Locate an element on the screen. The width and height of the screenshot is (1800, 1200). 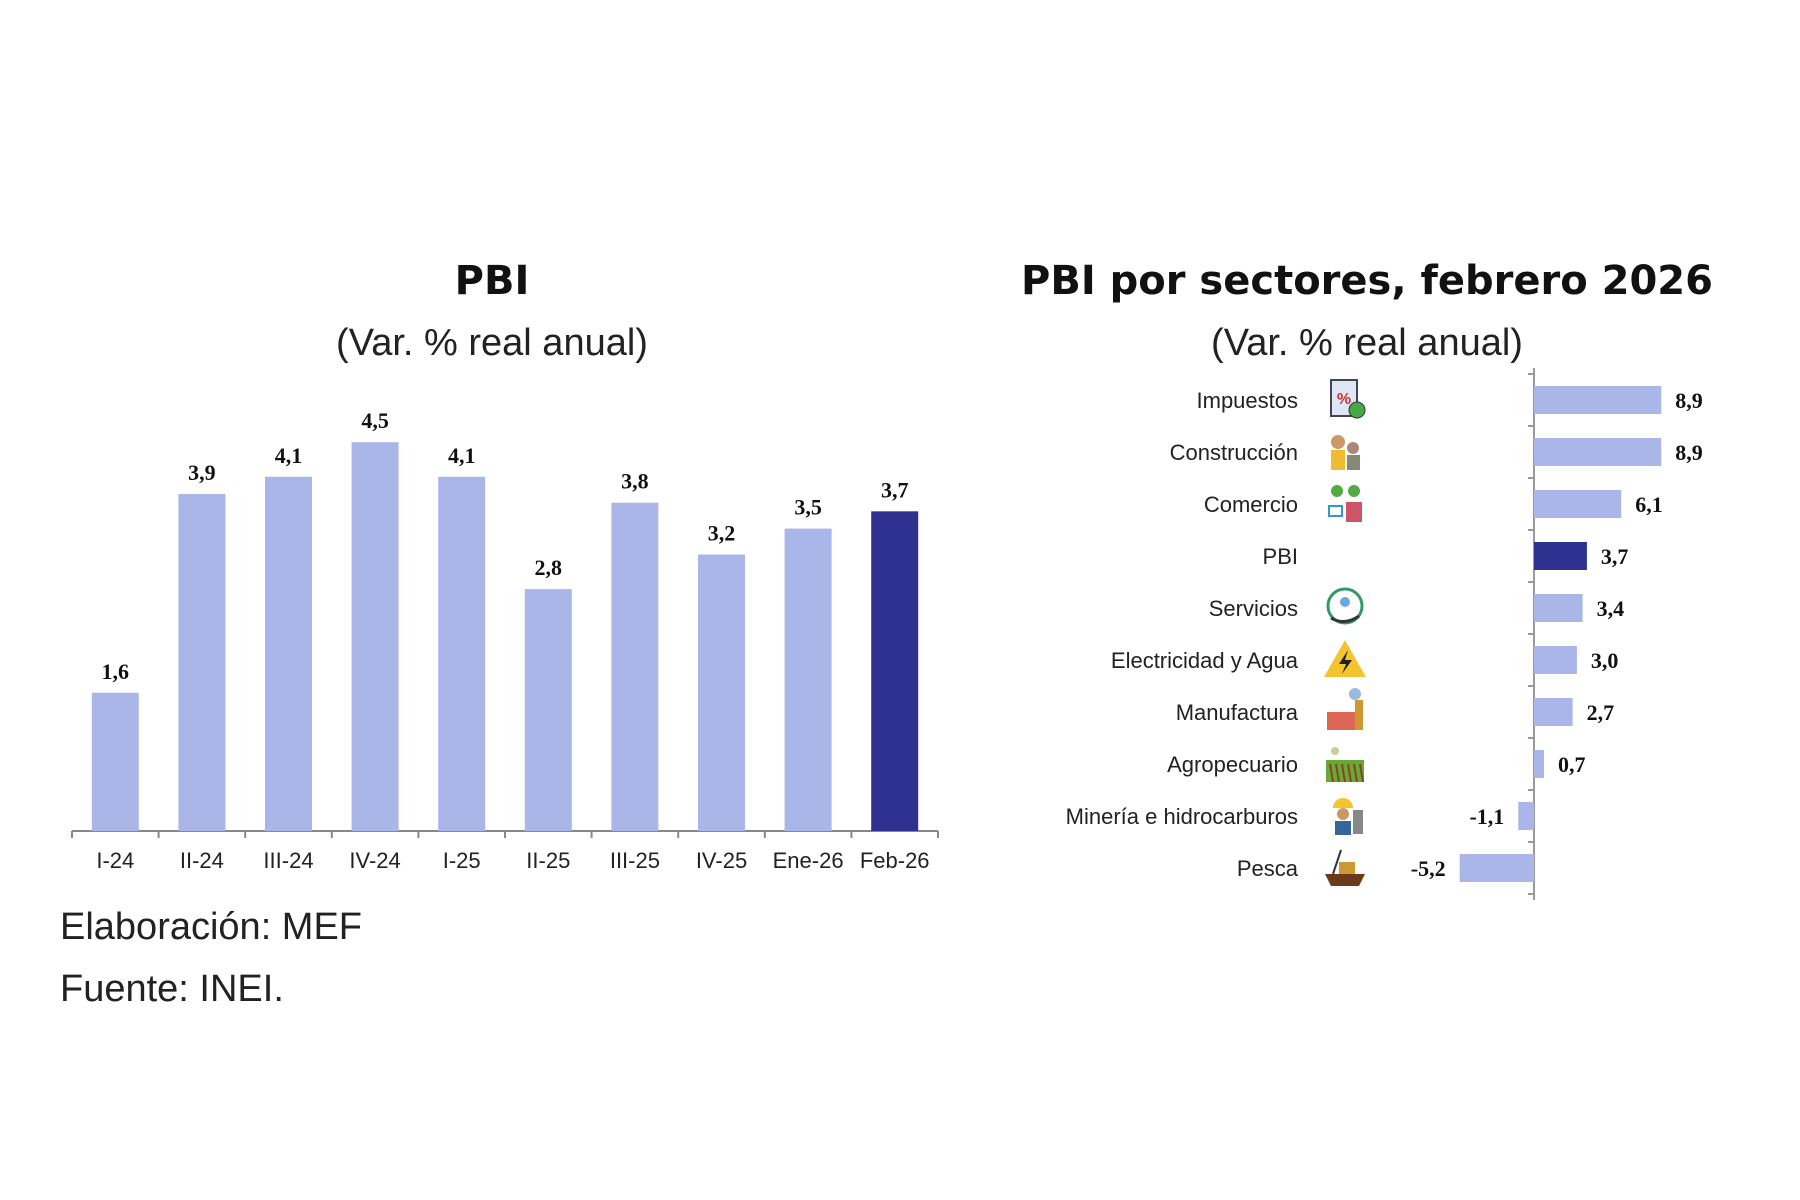
data-label: 3,8 is located at coordinates (635, 481).